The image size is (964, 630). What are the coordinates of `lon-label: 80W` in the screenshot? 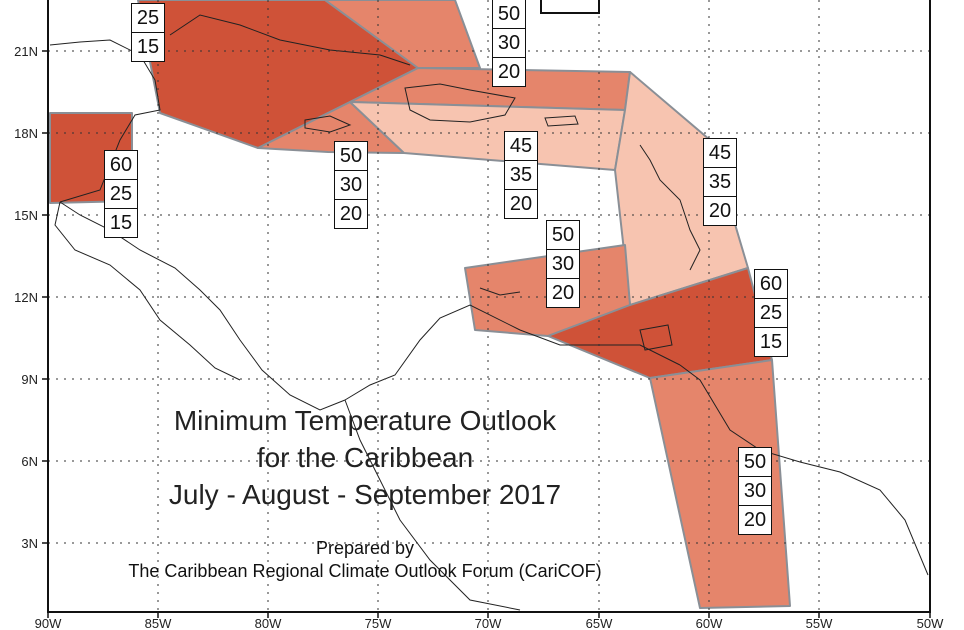 It's located at (268, 623).